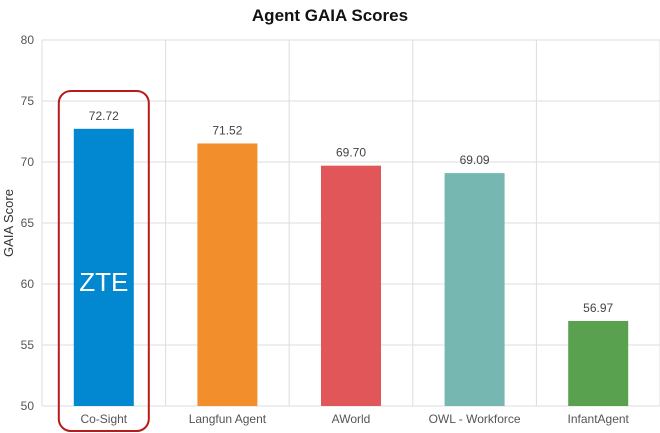 The width and height of the screenshot is (660, 433). What do you see at coordinates (8, 223) in the screenshot?
I see `y-axis-label: GAIA Score` at bounding box center [8, 223].